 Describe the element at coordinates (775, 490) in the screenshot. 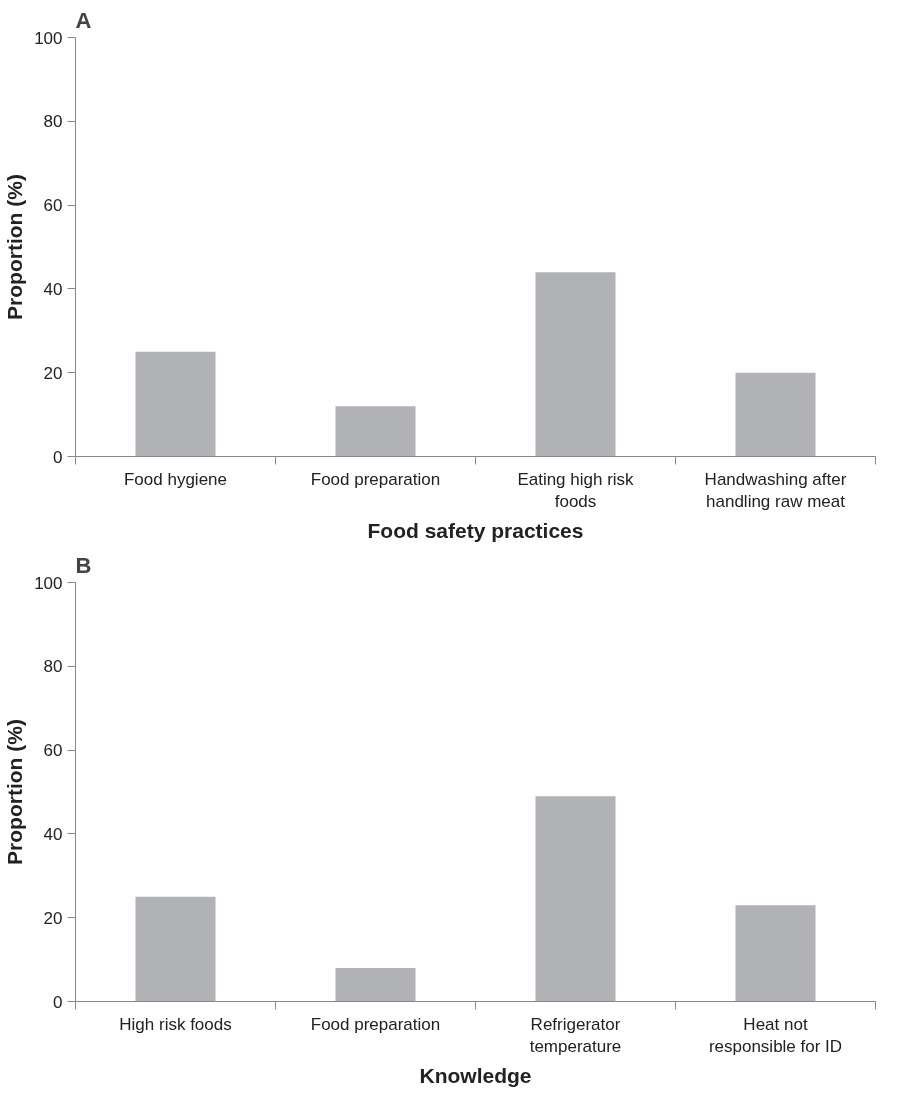

I see `x-tick-label: Handwashing after handling raw meat` at that location.